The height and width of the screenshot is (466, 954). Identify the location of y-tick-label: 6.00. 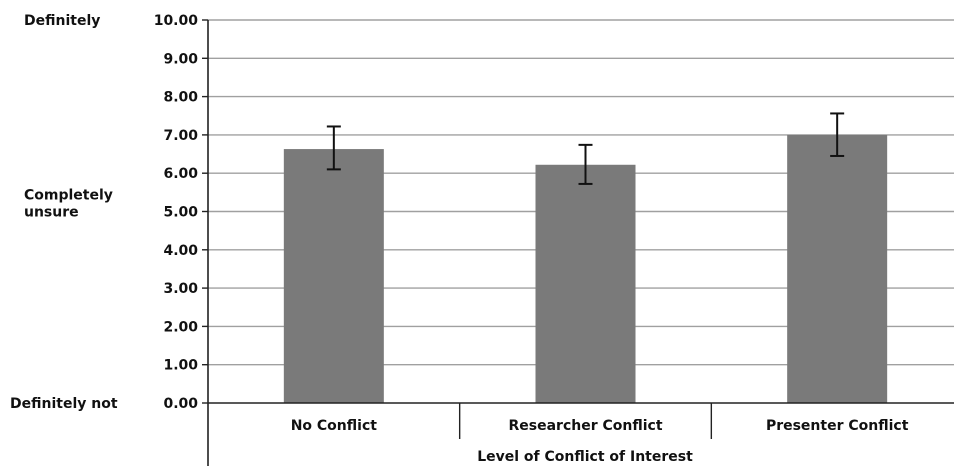
(180, 174).